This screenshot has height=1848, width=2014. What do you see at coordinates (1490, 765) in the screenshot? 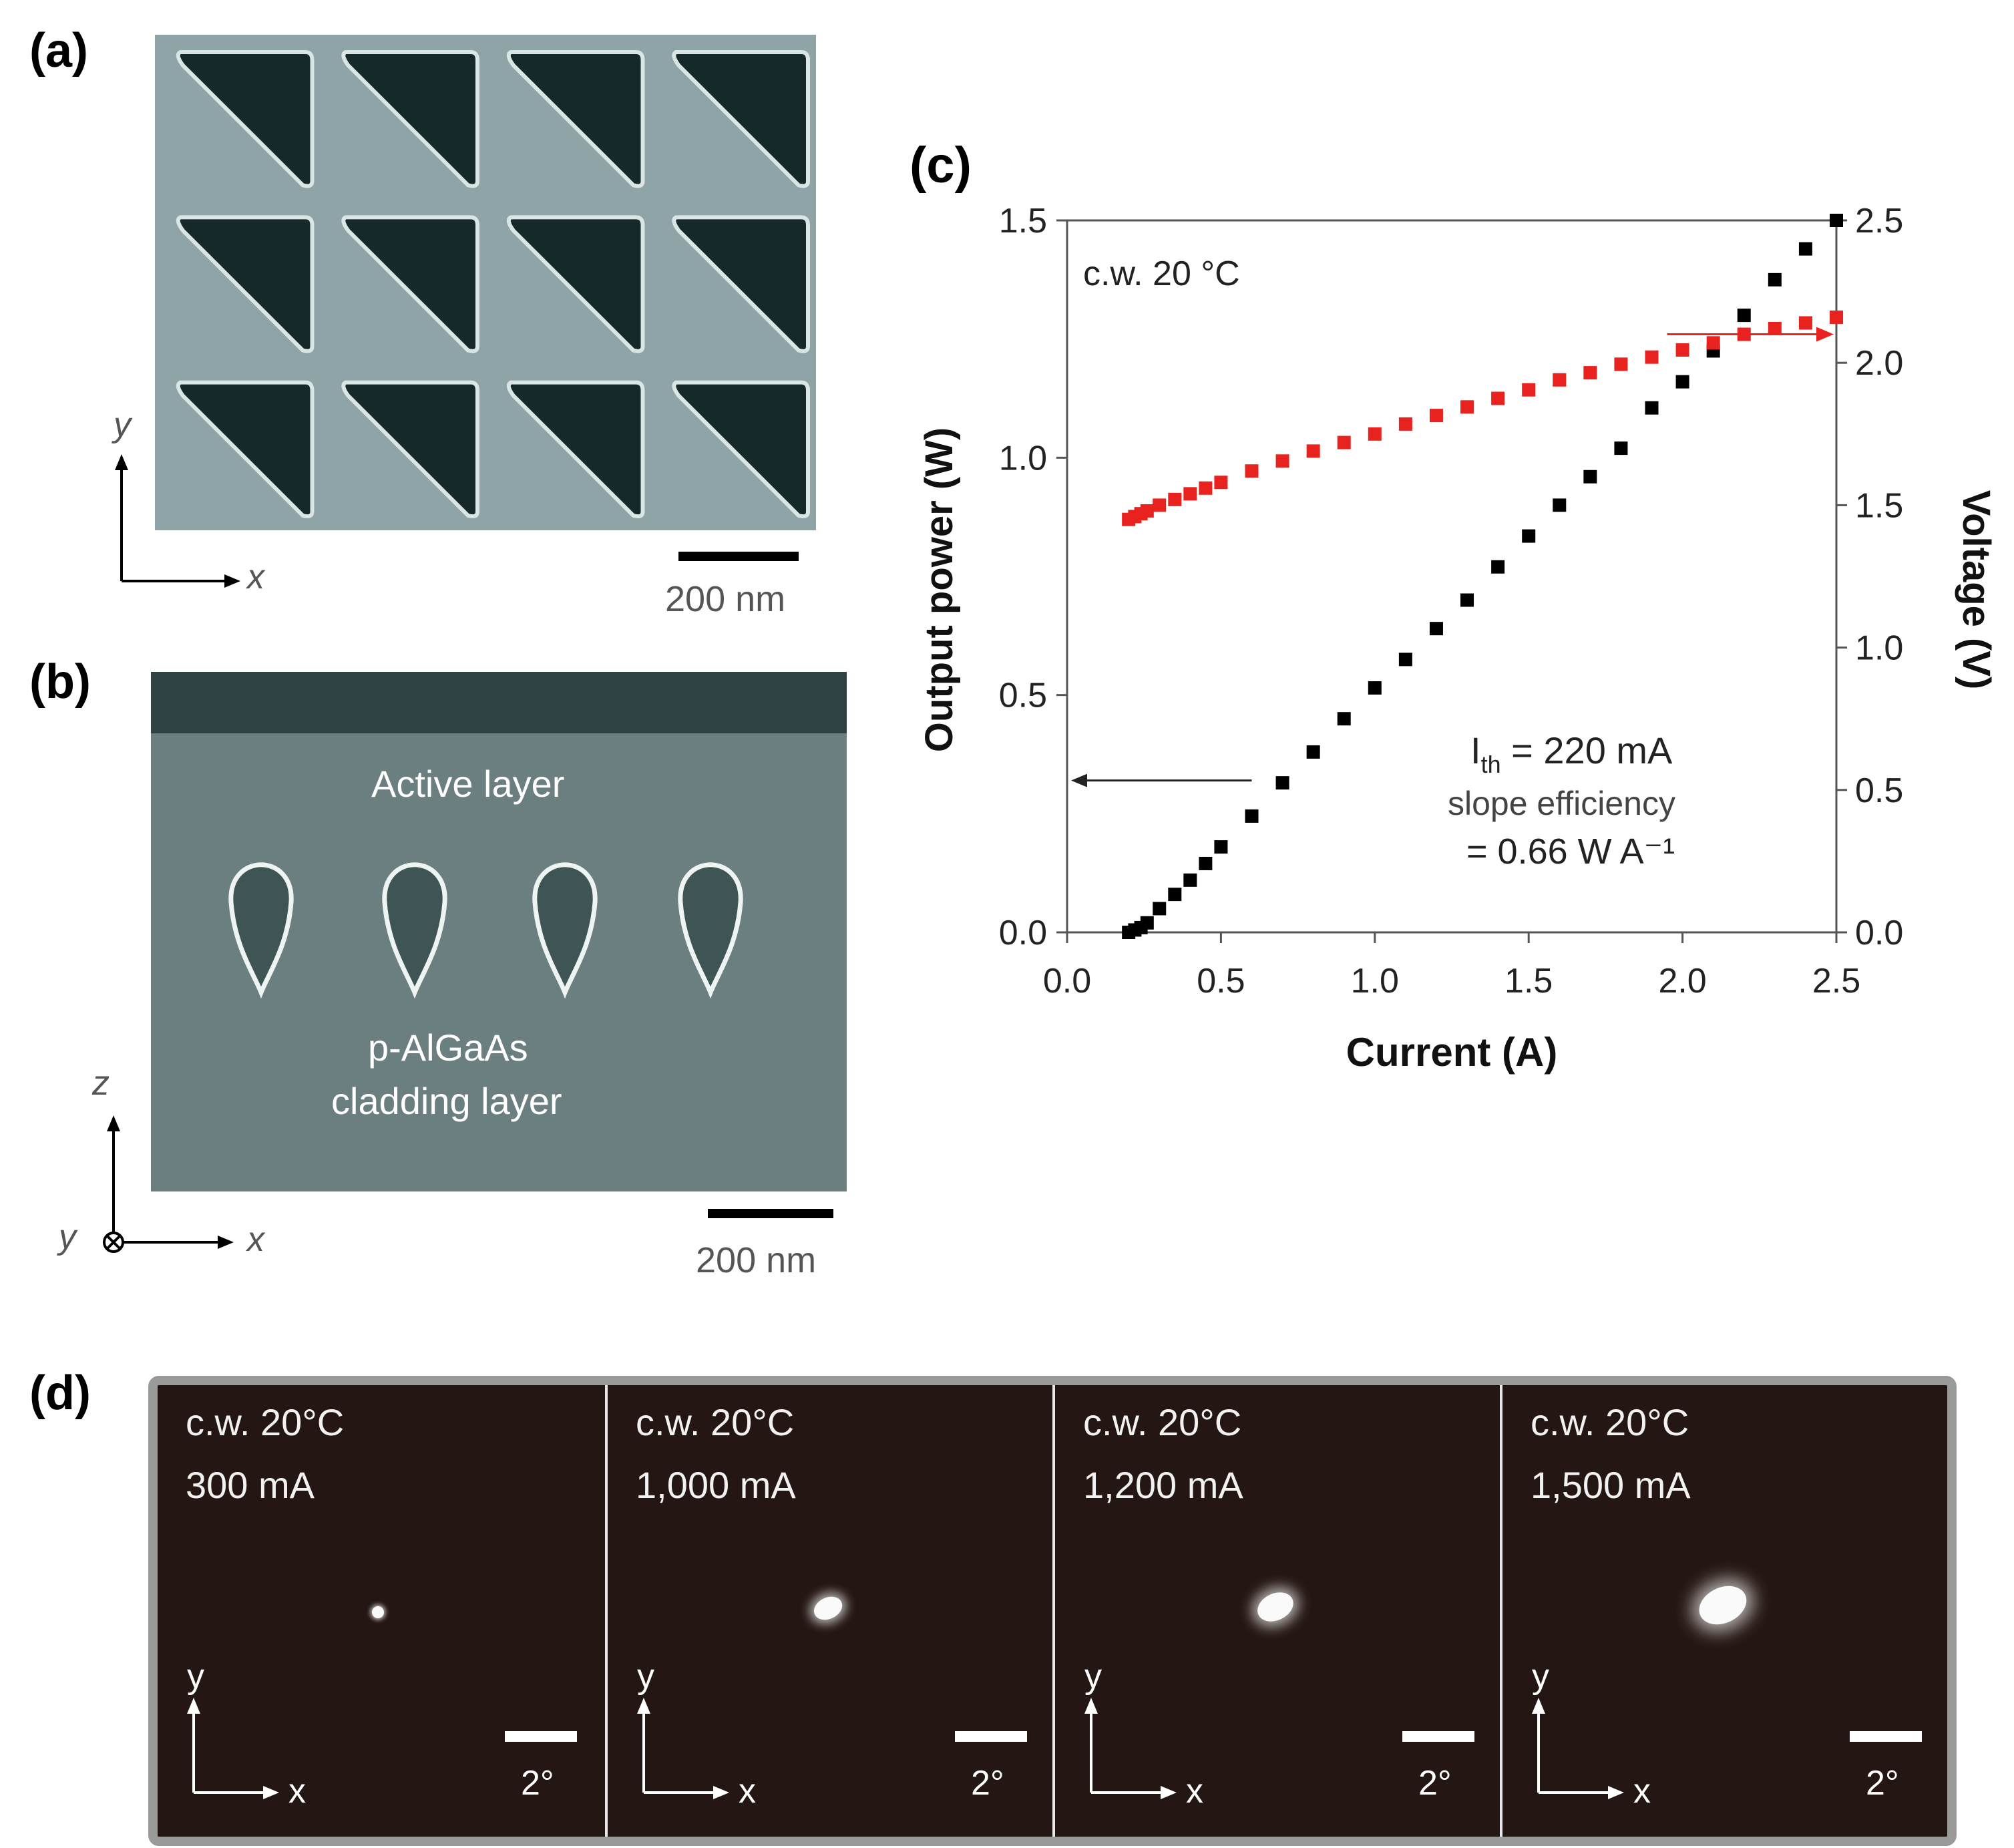
I see `threshold-subscript: th` at bounding box center [1490, 765].